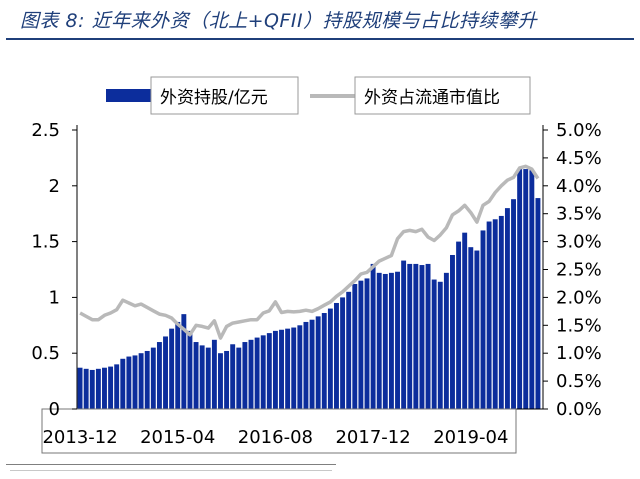  Describe the element at coordinates (579, 409) in the screenshot. I see `y-right-tick-label: 0.0%` at that location.